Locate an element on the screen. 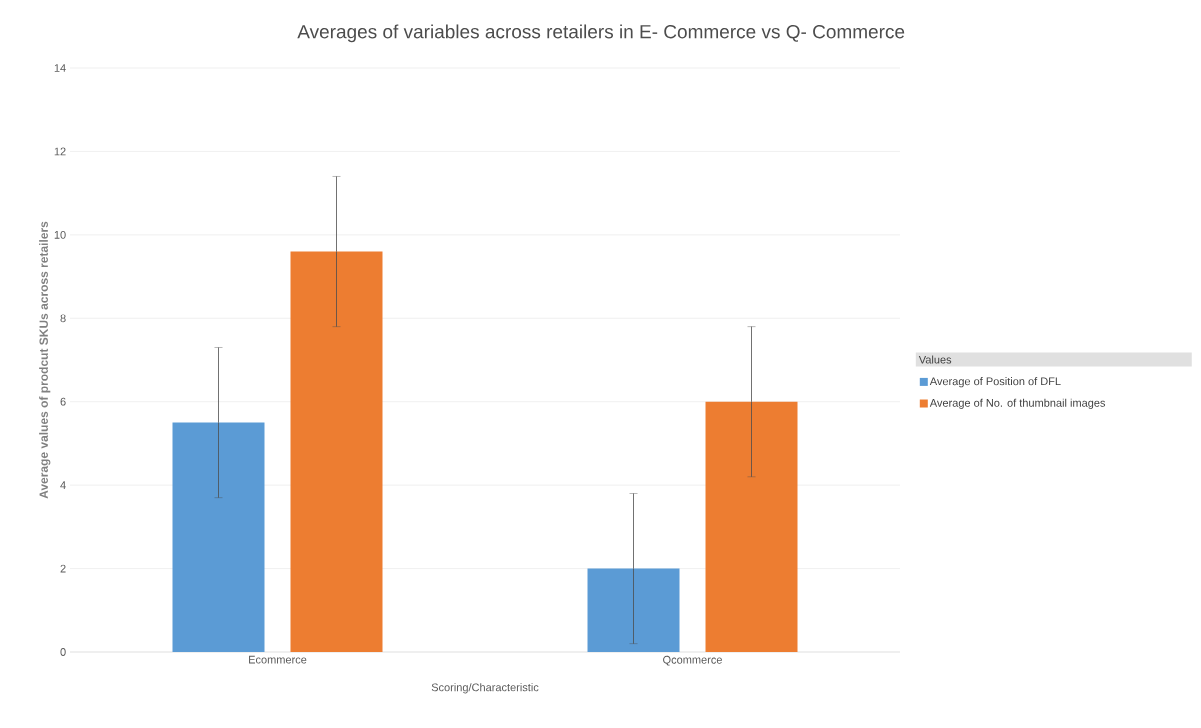  y-tick-label: 2 is located at coordinates (63, 568).